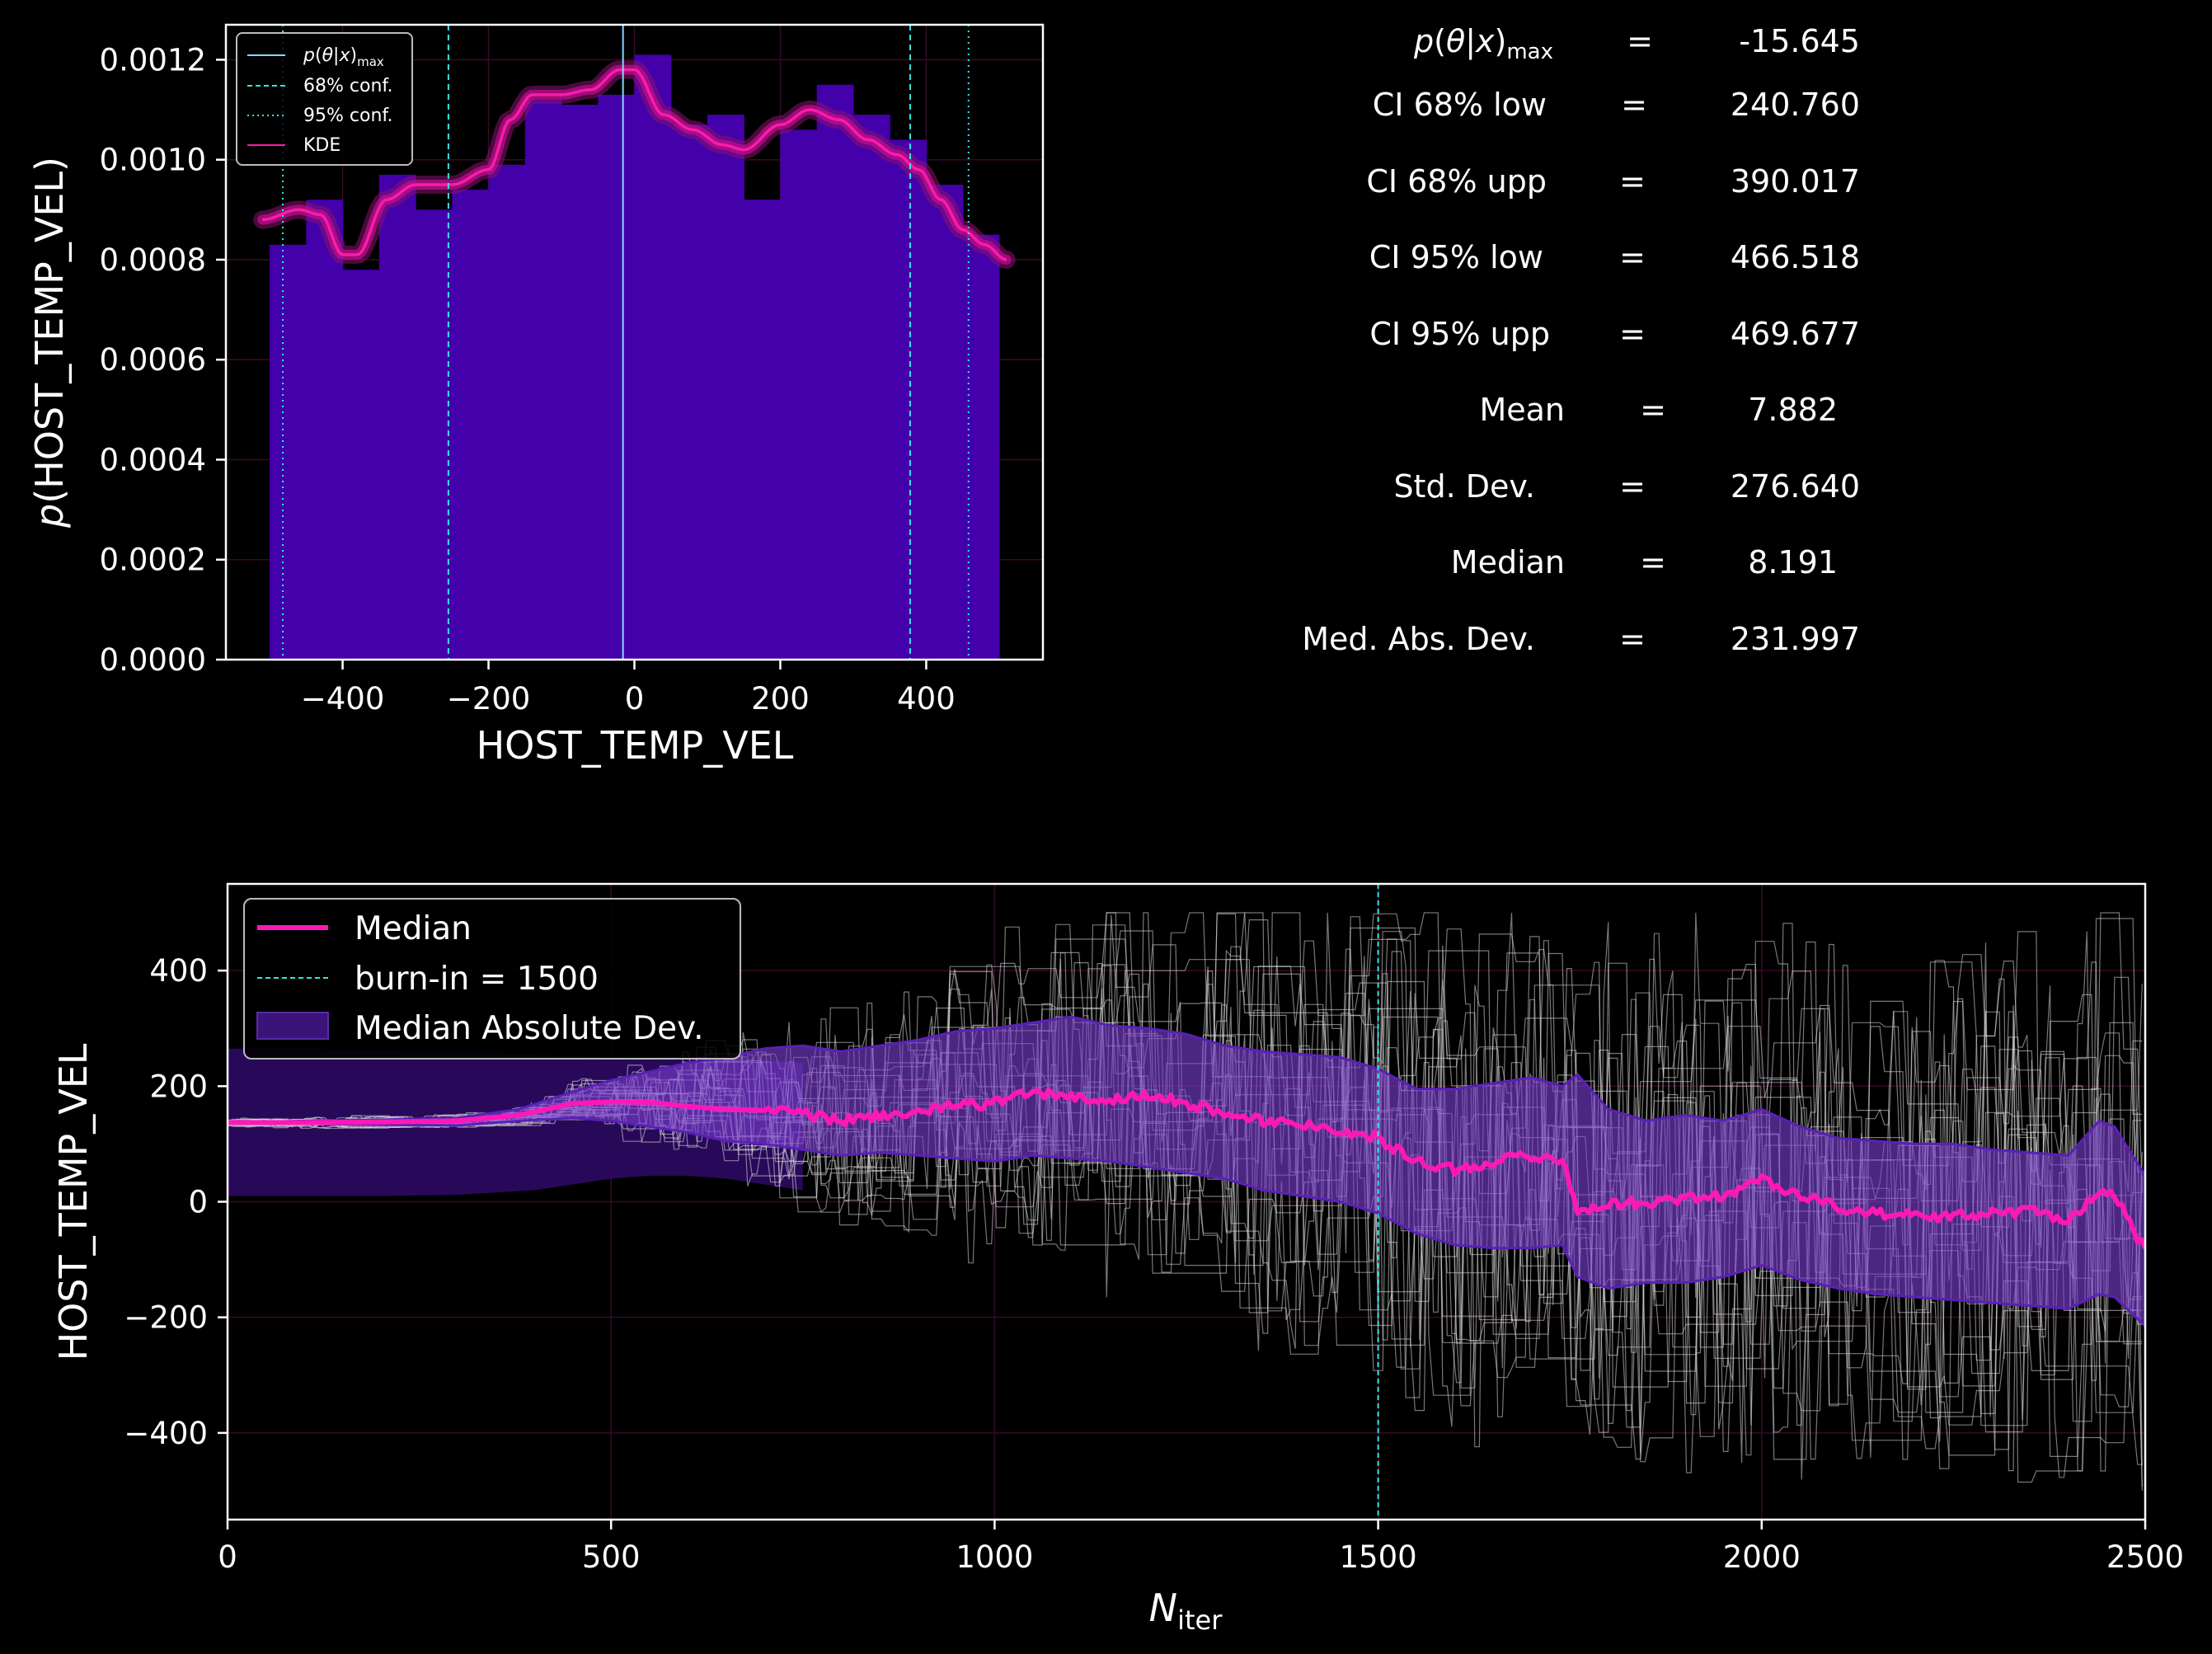 Image resolution: width=2212 pixels, height=1654 pixels. Describe the element at coordinates (153, 660) in the screenshot. I see `hist-y-tick-label: 0.0000` at that location.